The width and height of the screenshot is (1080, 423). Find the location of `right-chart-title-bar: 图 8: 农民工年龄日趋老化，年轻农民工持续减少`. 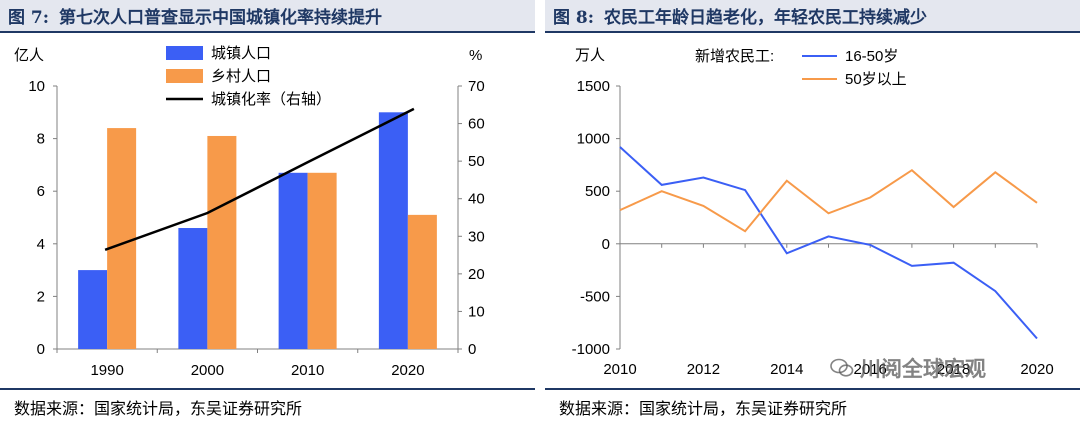

right-chart-title-bar: 图 8: 农民工年龄日趋老化，年轻农民工持续减少 is located at coordinates (812, 16).